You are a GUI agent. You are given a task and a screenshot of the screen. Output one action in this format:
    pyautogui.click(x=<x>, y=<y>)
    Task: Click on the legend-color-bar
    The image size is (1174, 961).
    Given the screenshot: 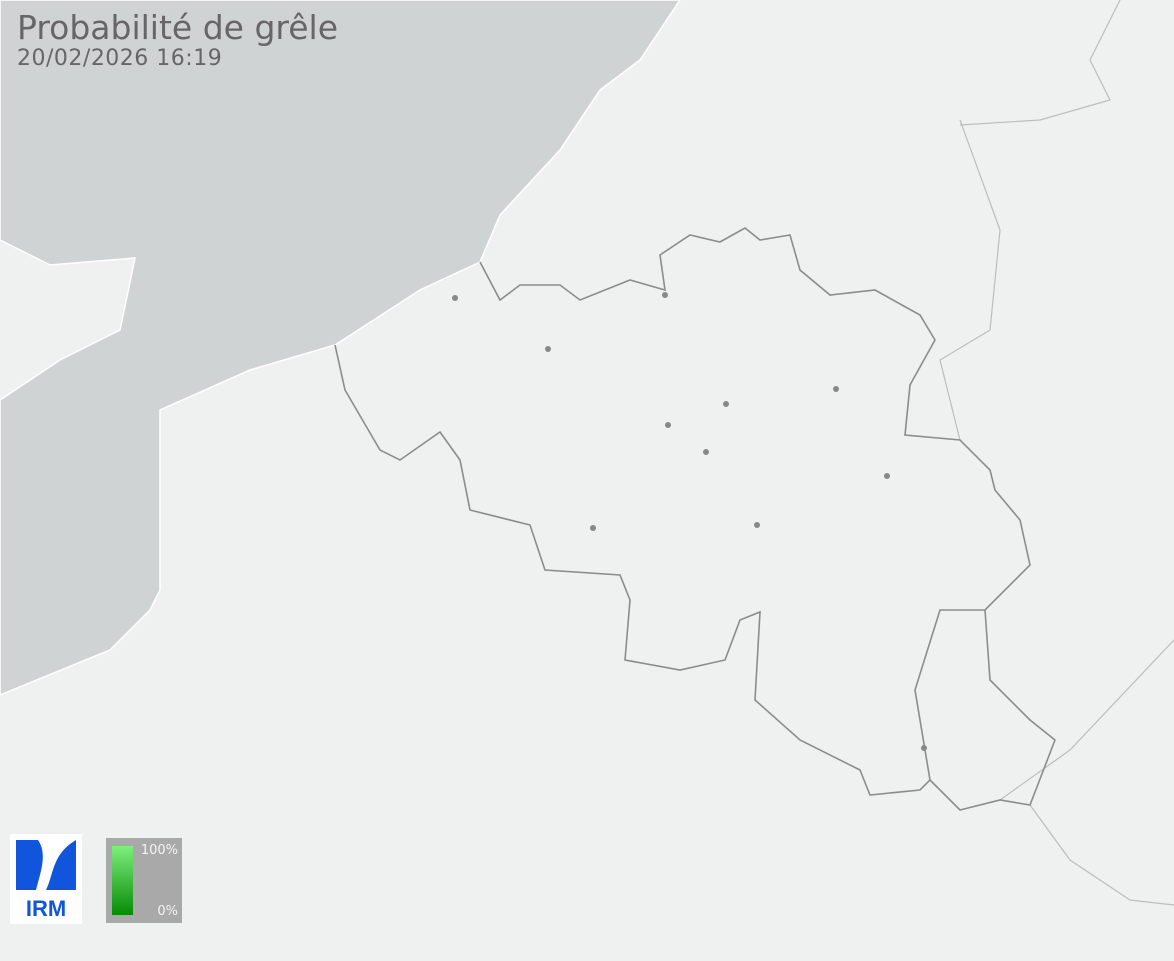 What is the action you would take?
    pyautogui.click(x=122, y=880)
    